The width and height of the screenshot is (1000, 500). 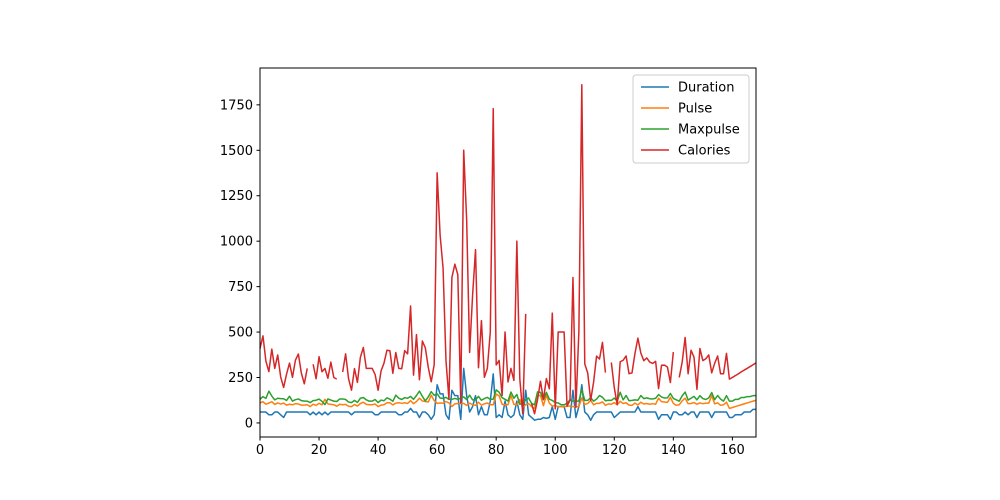 I want to click on x-tick-label: 140, so click(x=673, y=450).